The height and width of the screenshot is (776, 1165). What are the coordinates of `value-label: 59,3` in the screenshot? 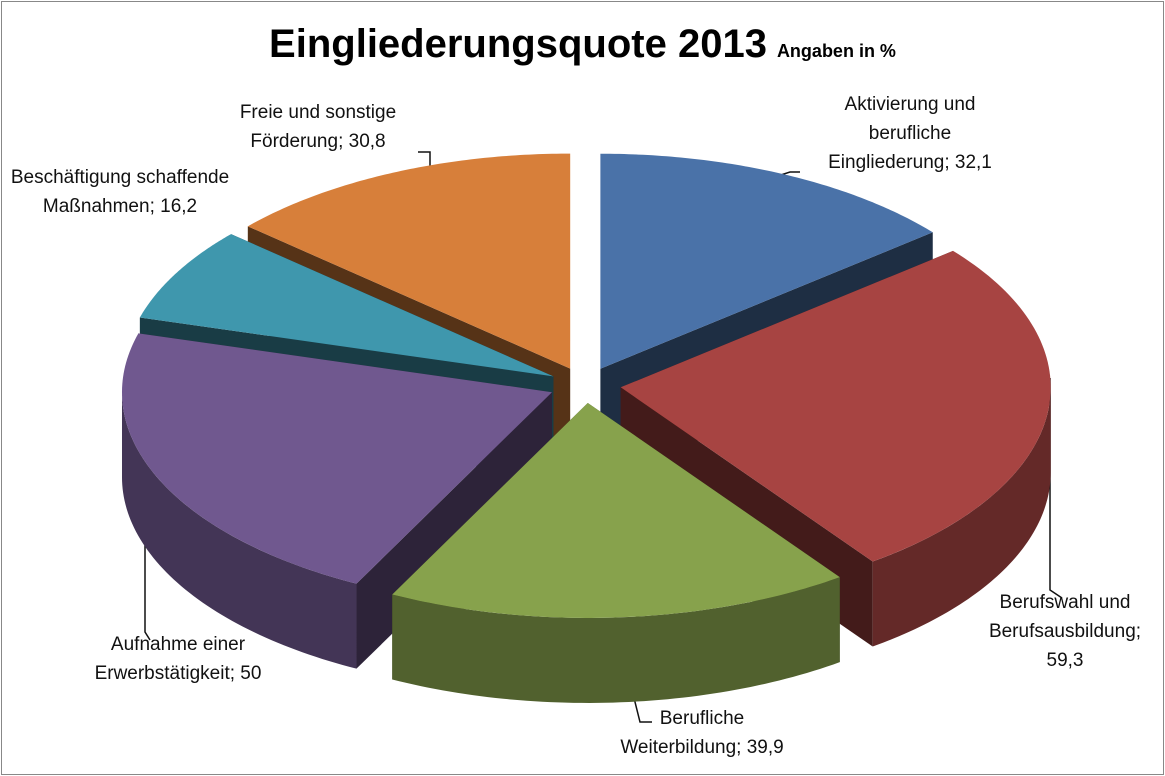 It's located at (1065, 660).